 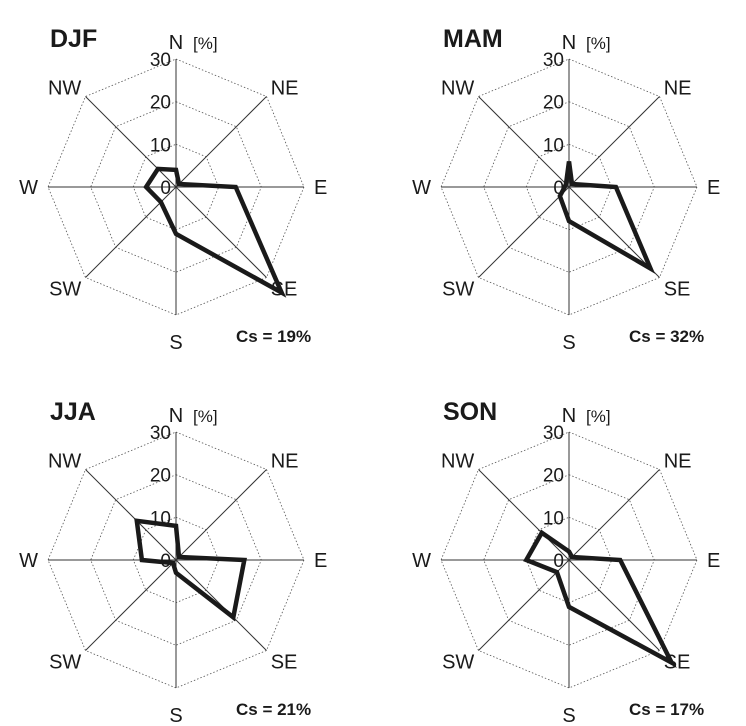 What do you see at coordinates (273, 709) in the screenshot?
I see `cs-label: Cs = 21%` at bounding box center [273, 709].